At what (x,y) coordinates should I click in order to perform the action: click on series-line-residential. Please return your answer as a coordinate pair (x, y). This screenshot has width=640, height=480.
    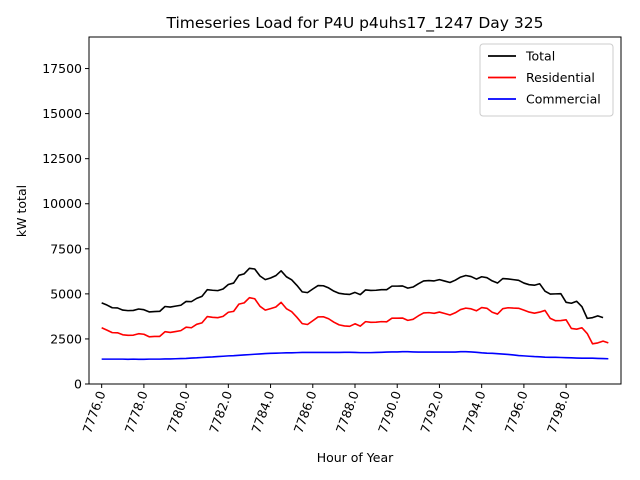
    Looking at the image, I should click on (355, 320).